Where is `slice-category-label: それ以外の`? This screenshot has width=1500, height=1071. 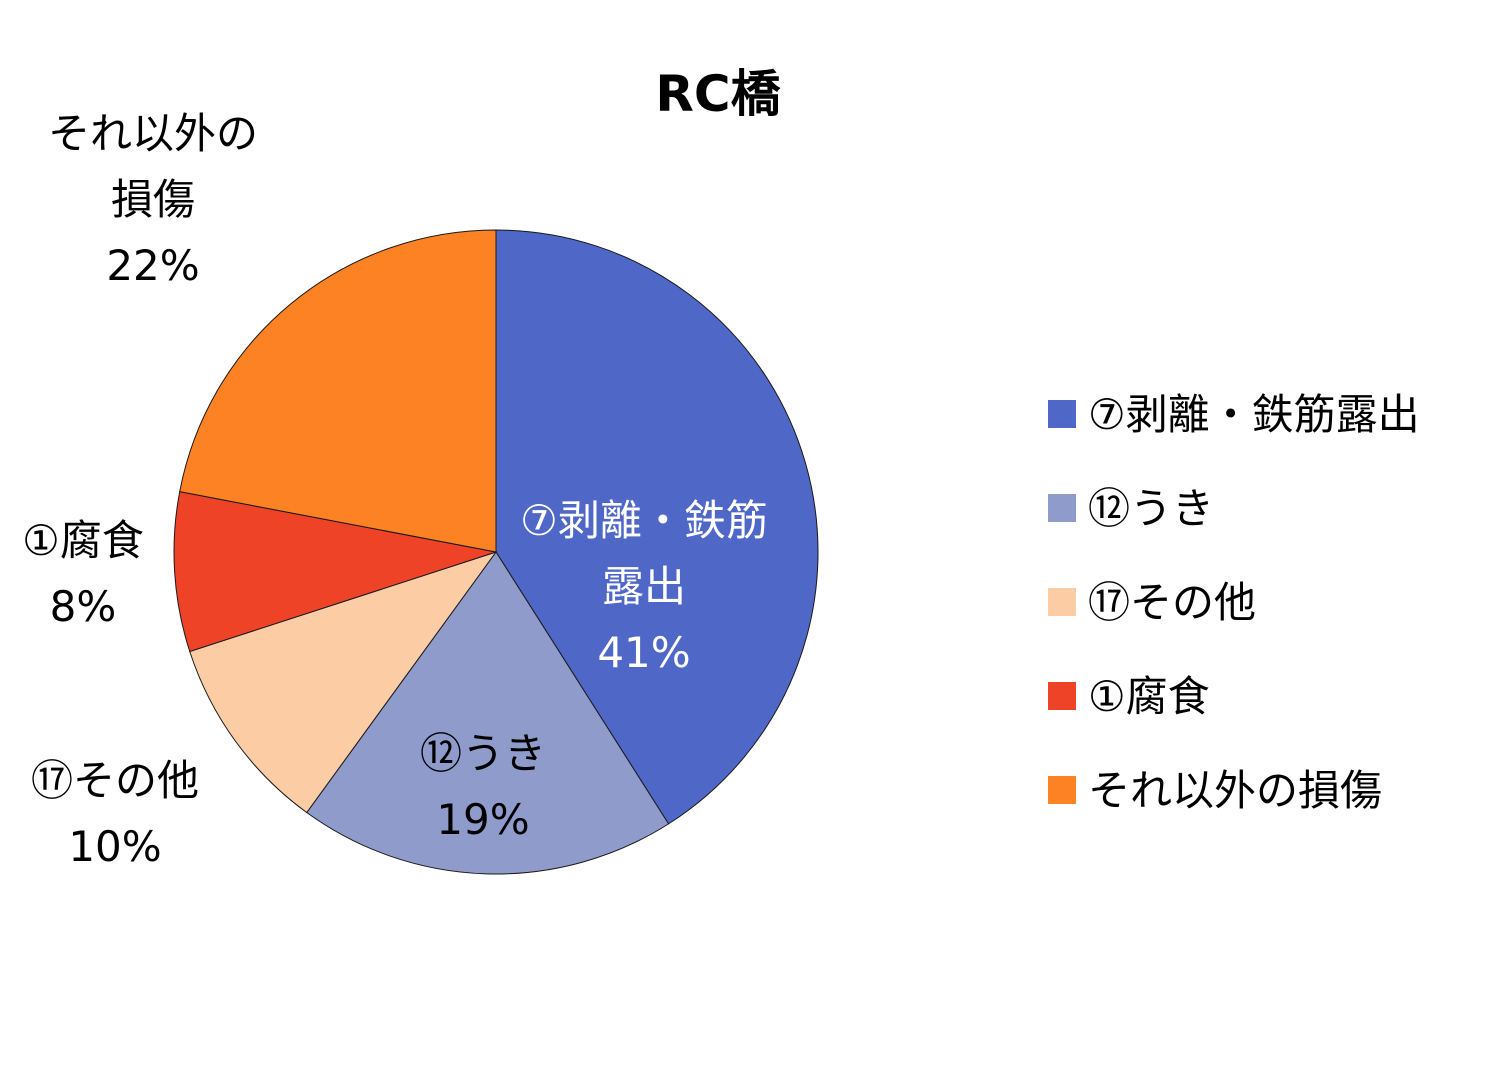
slice-category-label: それ以外の is located at coordinates (153, 133).